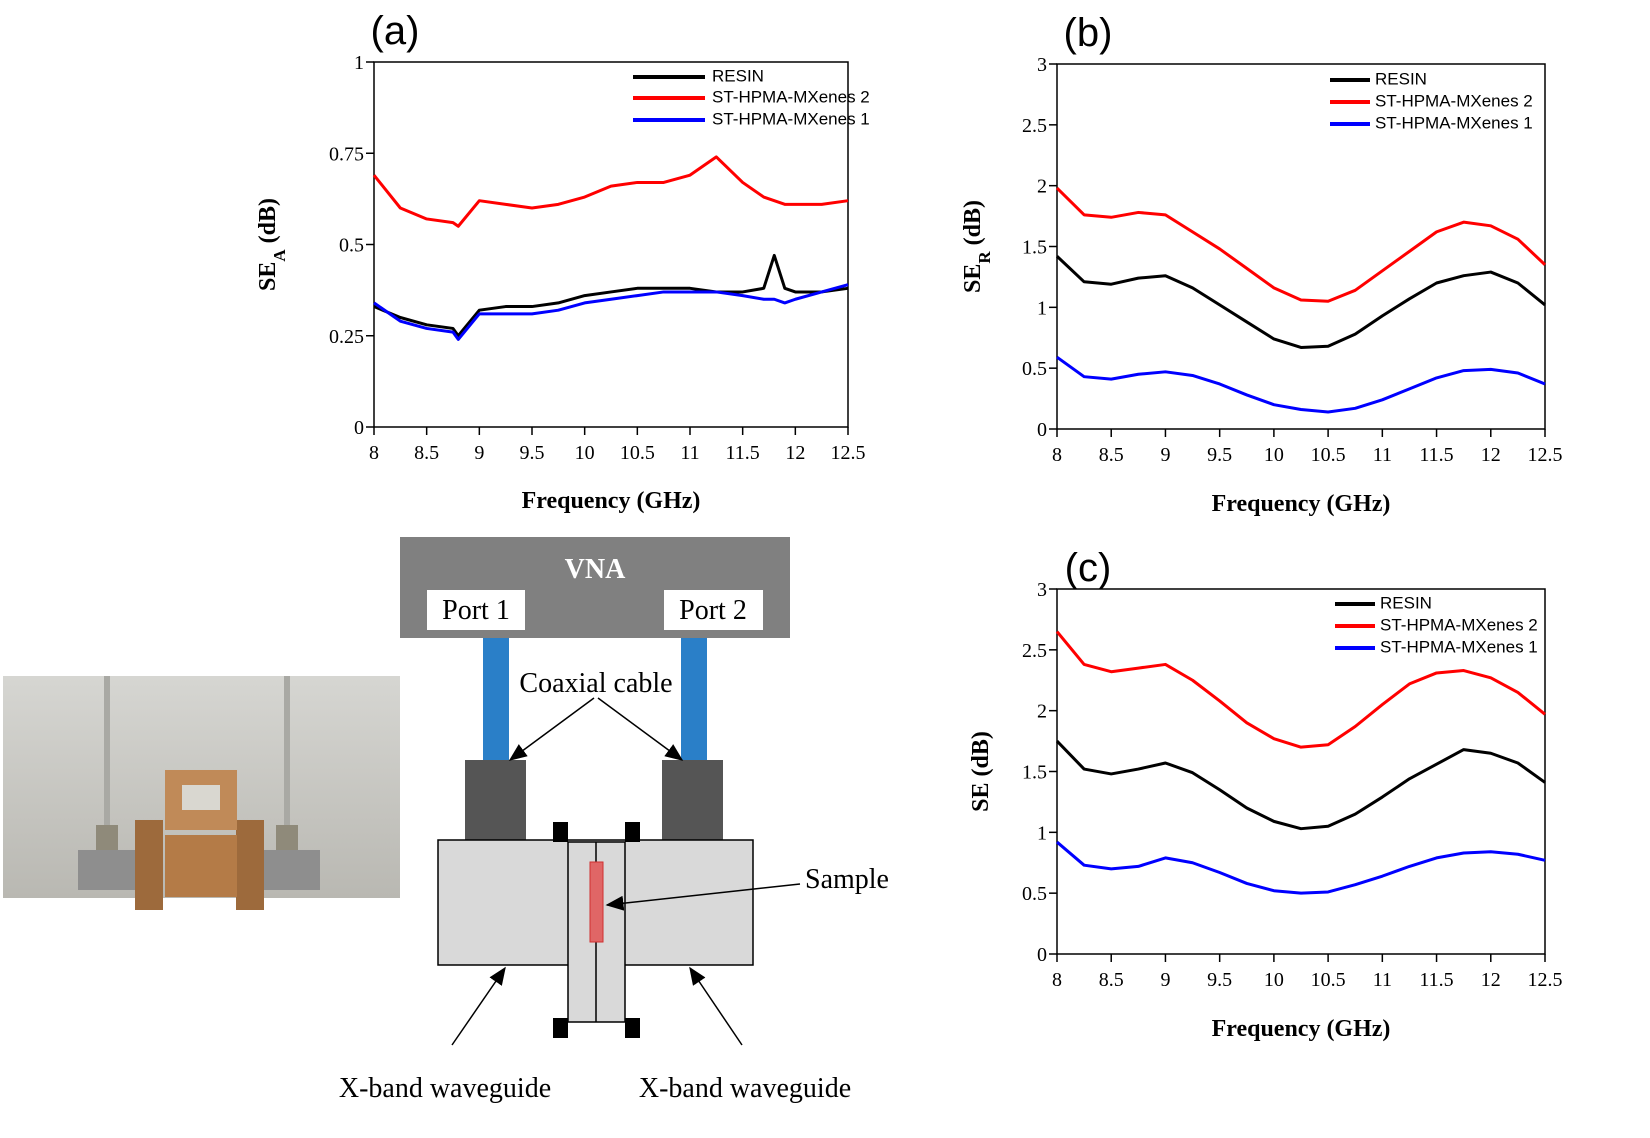 The width and height of the screenshot is (1650, 1138). Describe the element at coordinates (1088, 568) in the screenshot. I see `chart-title: (c)` at that location.